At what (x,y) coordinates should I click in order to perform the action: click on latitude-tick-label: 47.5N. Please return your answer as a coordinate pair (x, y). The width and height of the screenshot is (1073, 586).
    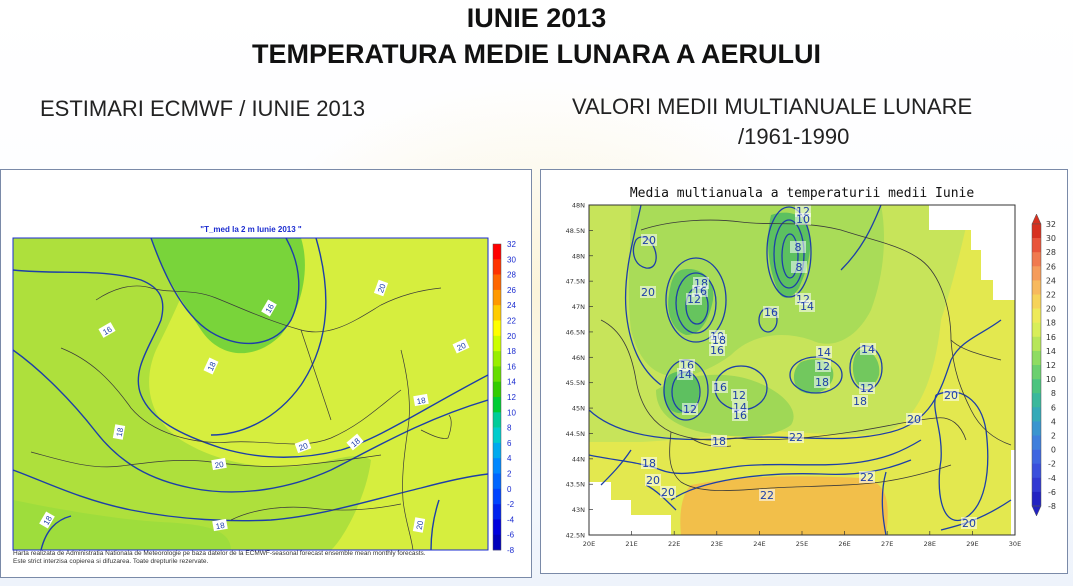
    Looking at the image, I should click on (575, 282).